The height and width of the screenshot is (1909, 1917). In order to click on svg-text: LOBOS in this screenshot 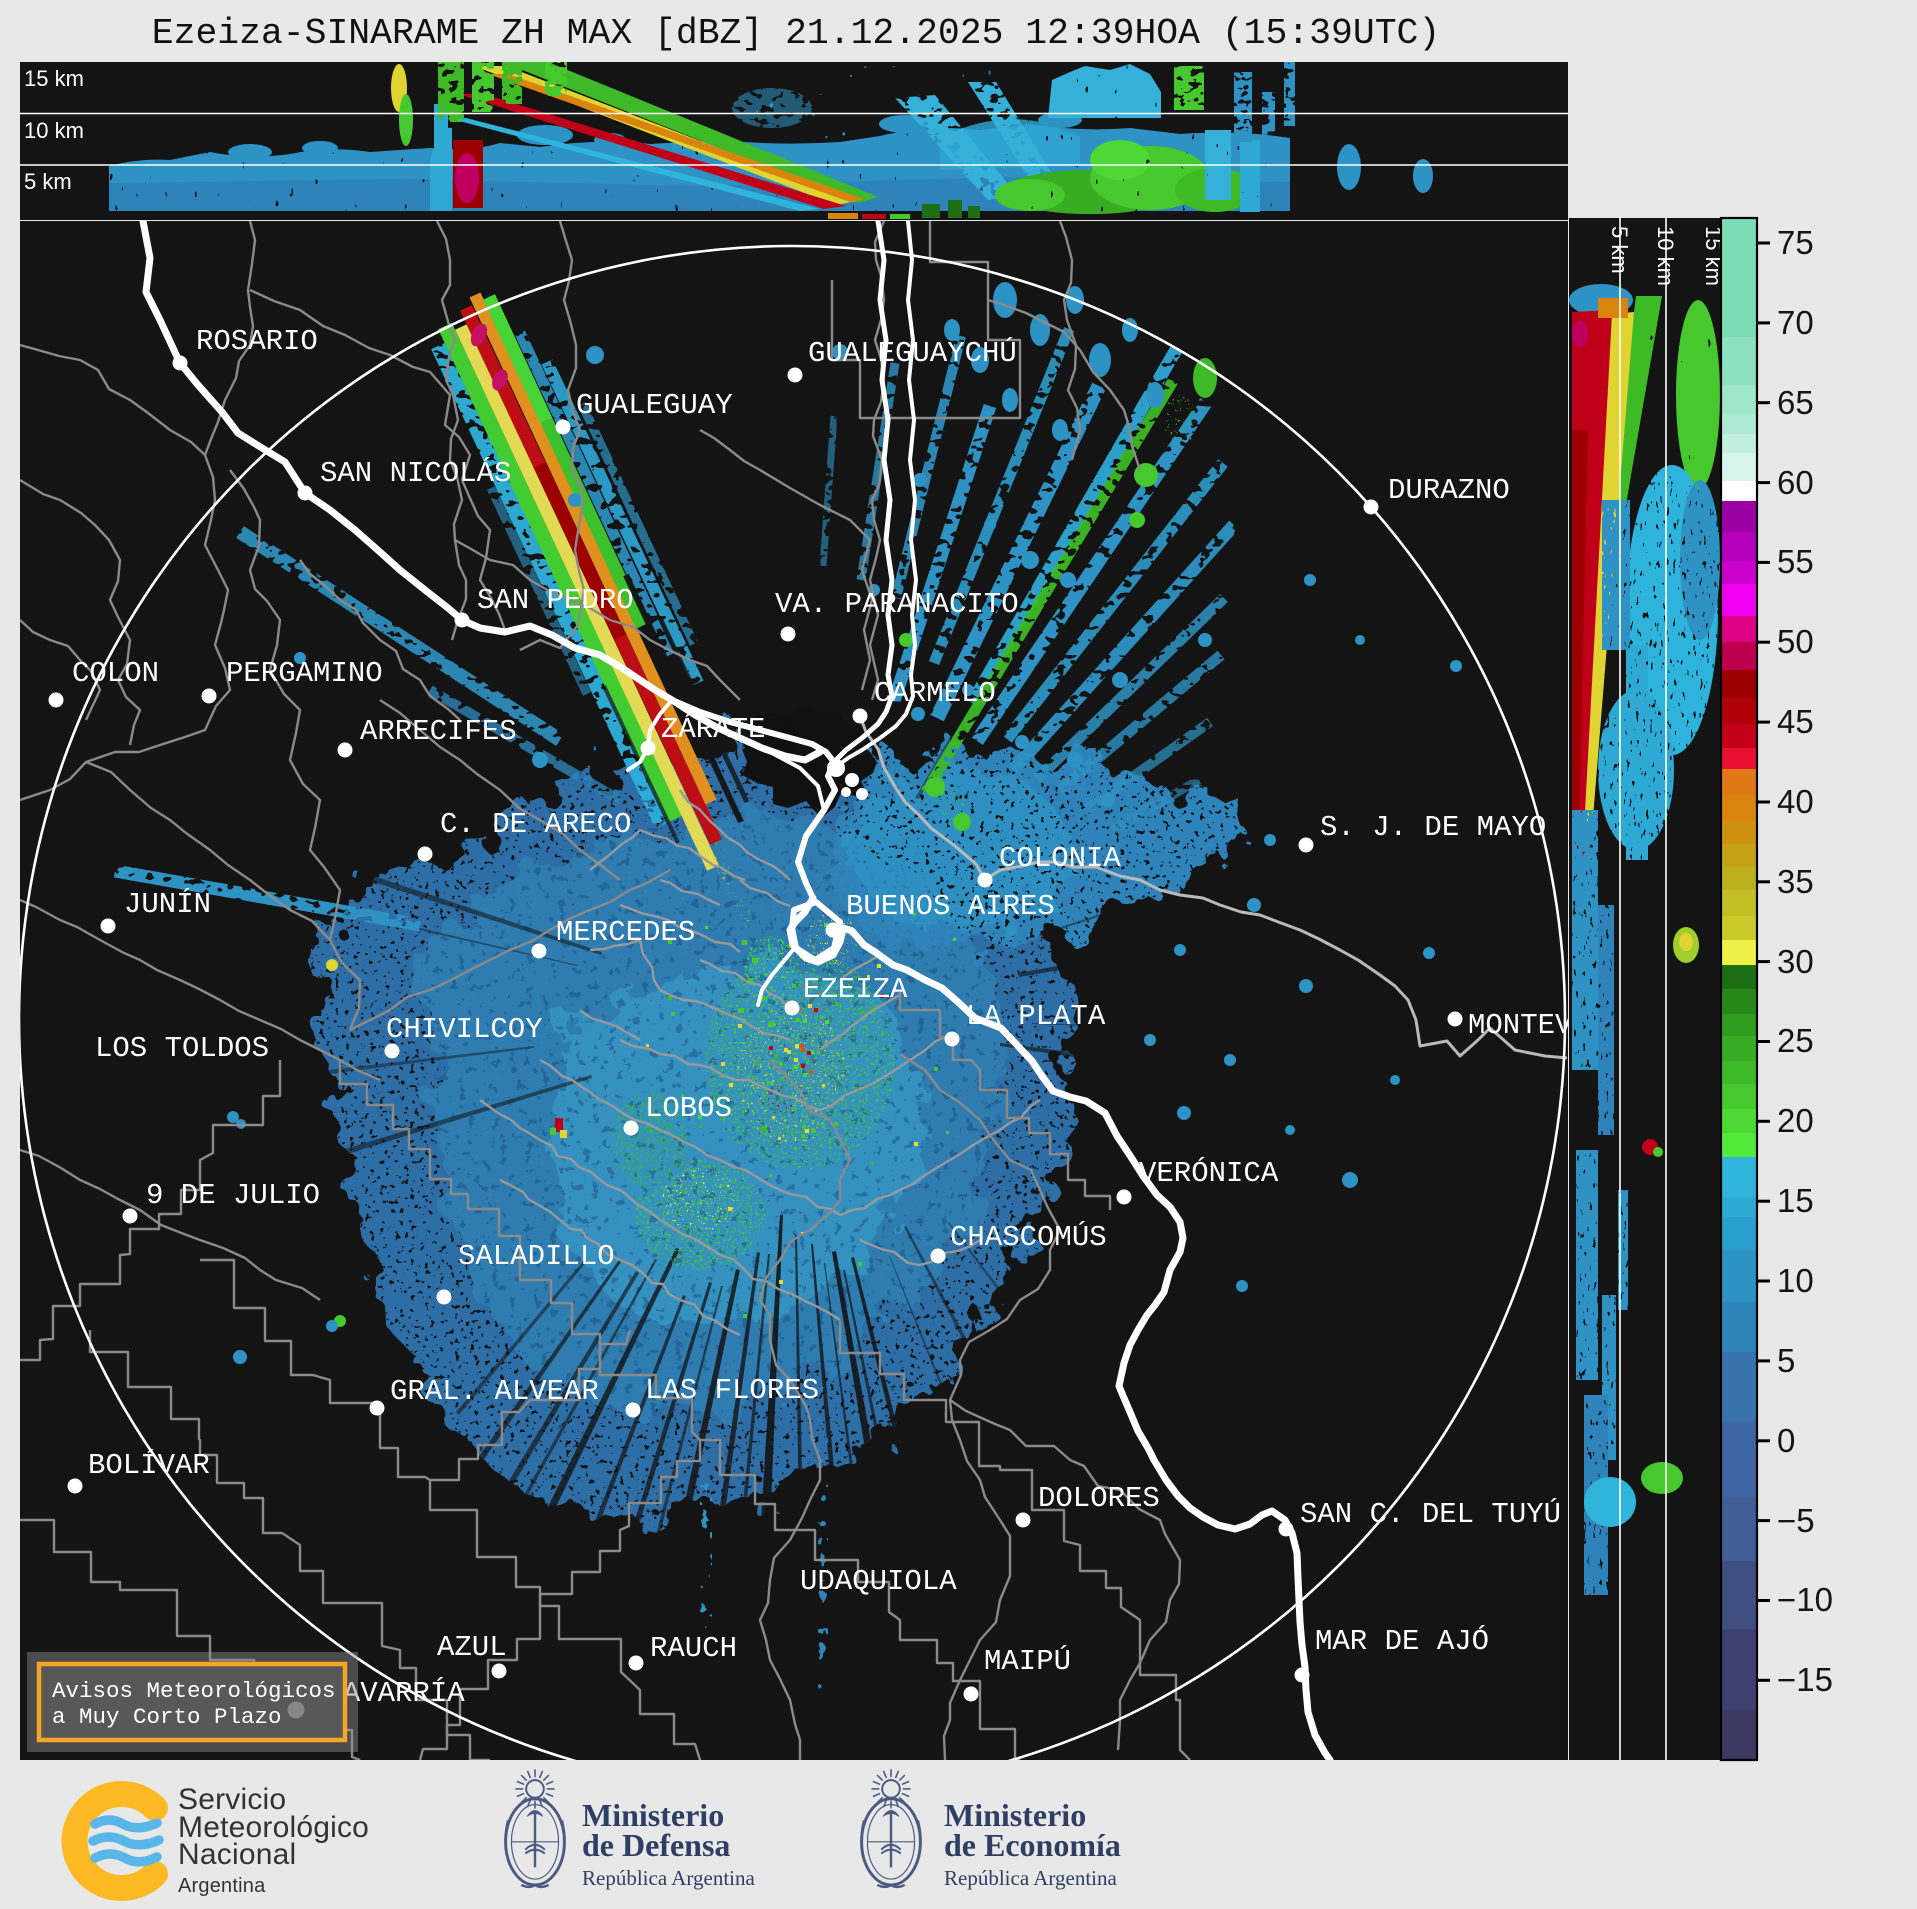, I will do `click(688, 1108)`.